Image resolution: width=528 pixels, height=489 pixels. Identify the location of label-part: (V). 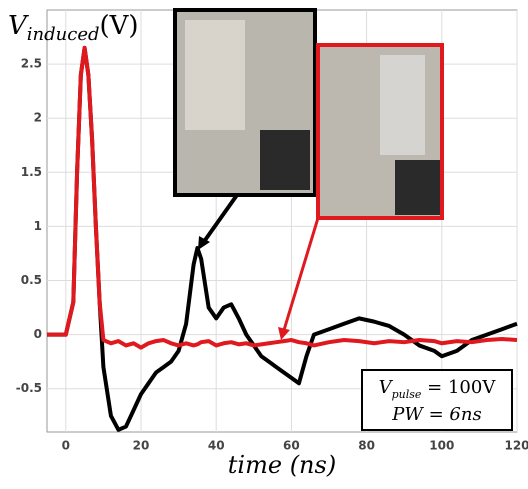
(119, 26).